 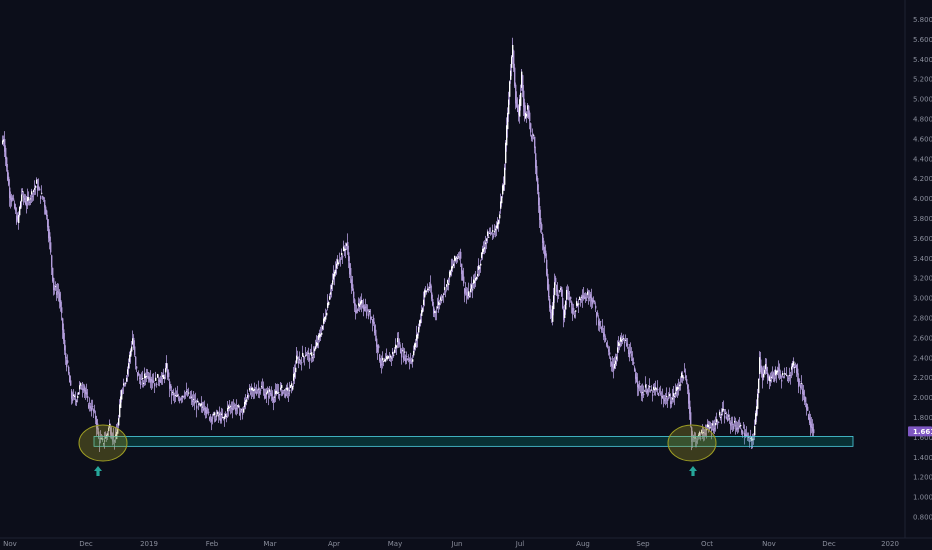 I want to click on support-zone-rectangle, so click(x=473, y=441).